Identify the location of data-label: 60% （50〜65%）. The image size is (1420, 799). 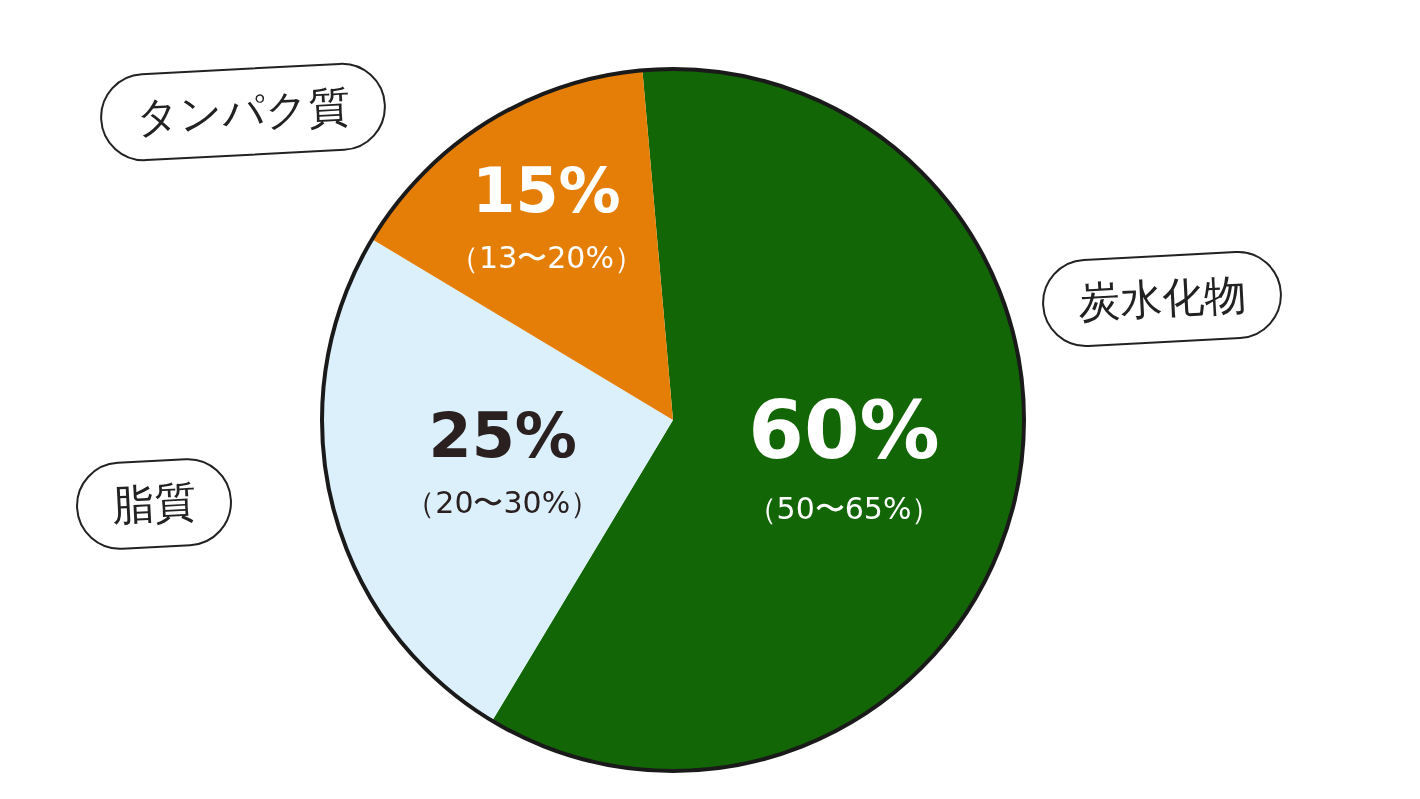
(844, 455).